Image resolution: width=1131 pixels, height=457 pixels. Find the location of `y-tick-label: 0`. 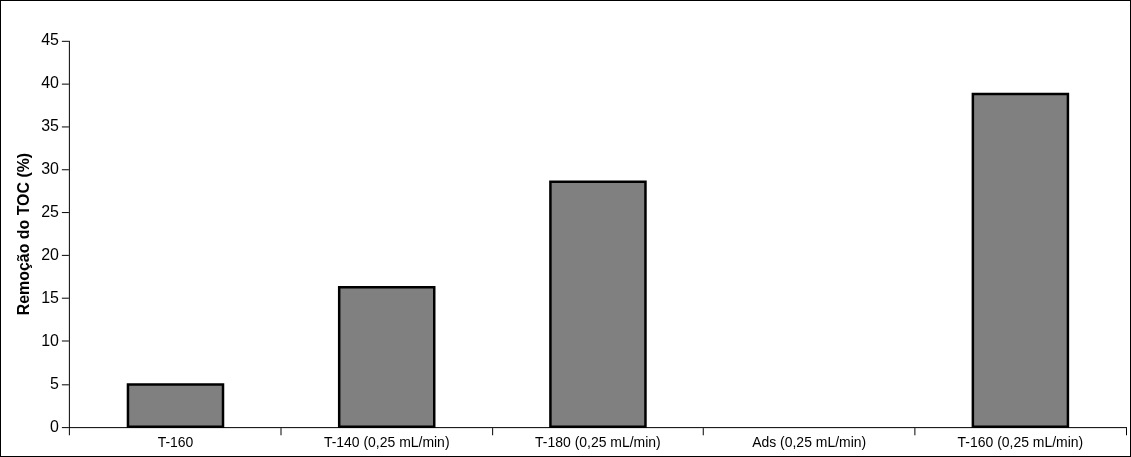

y-tick-label: 0 is located at coordinates (55, 426).